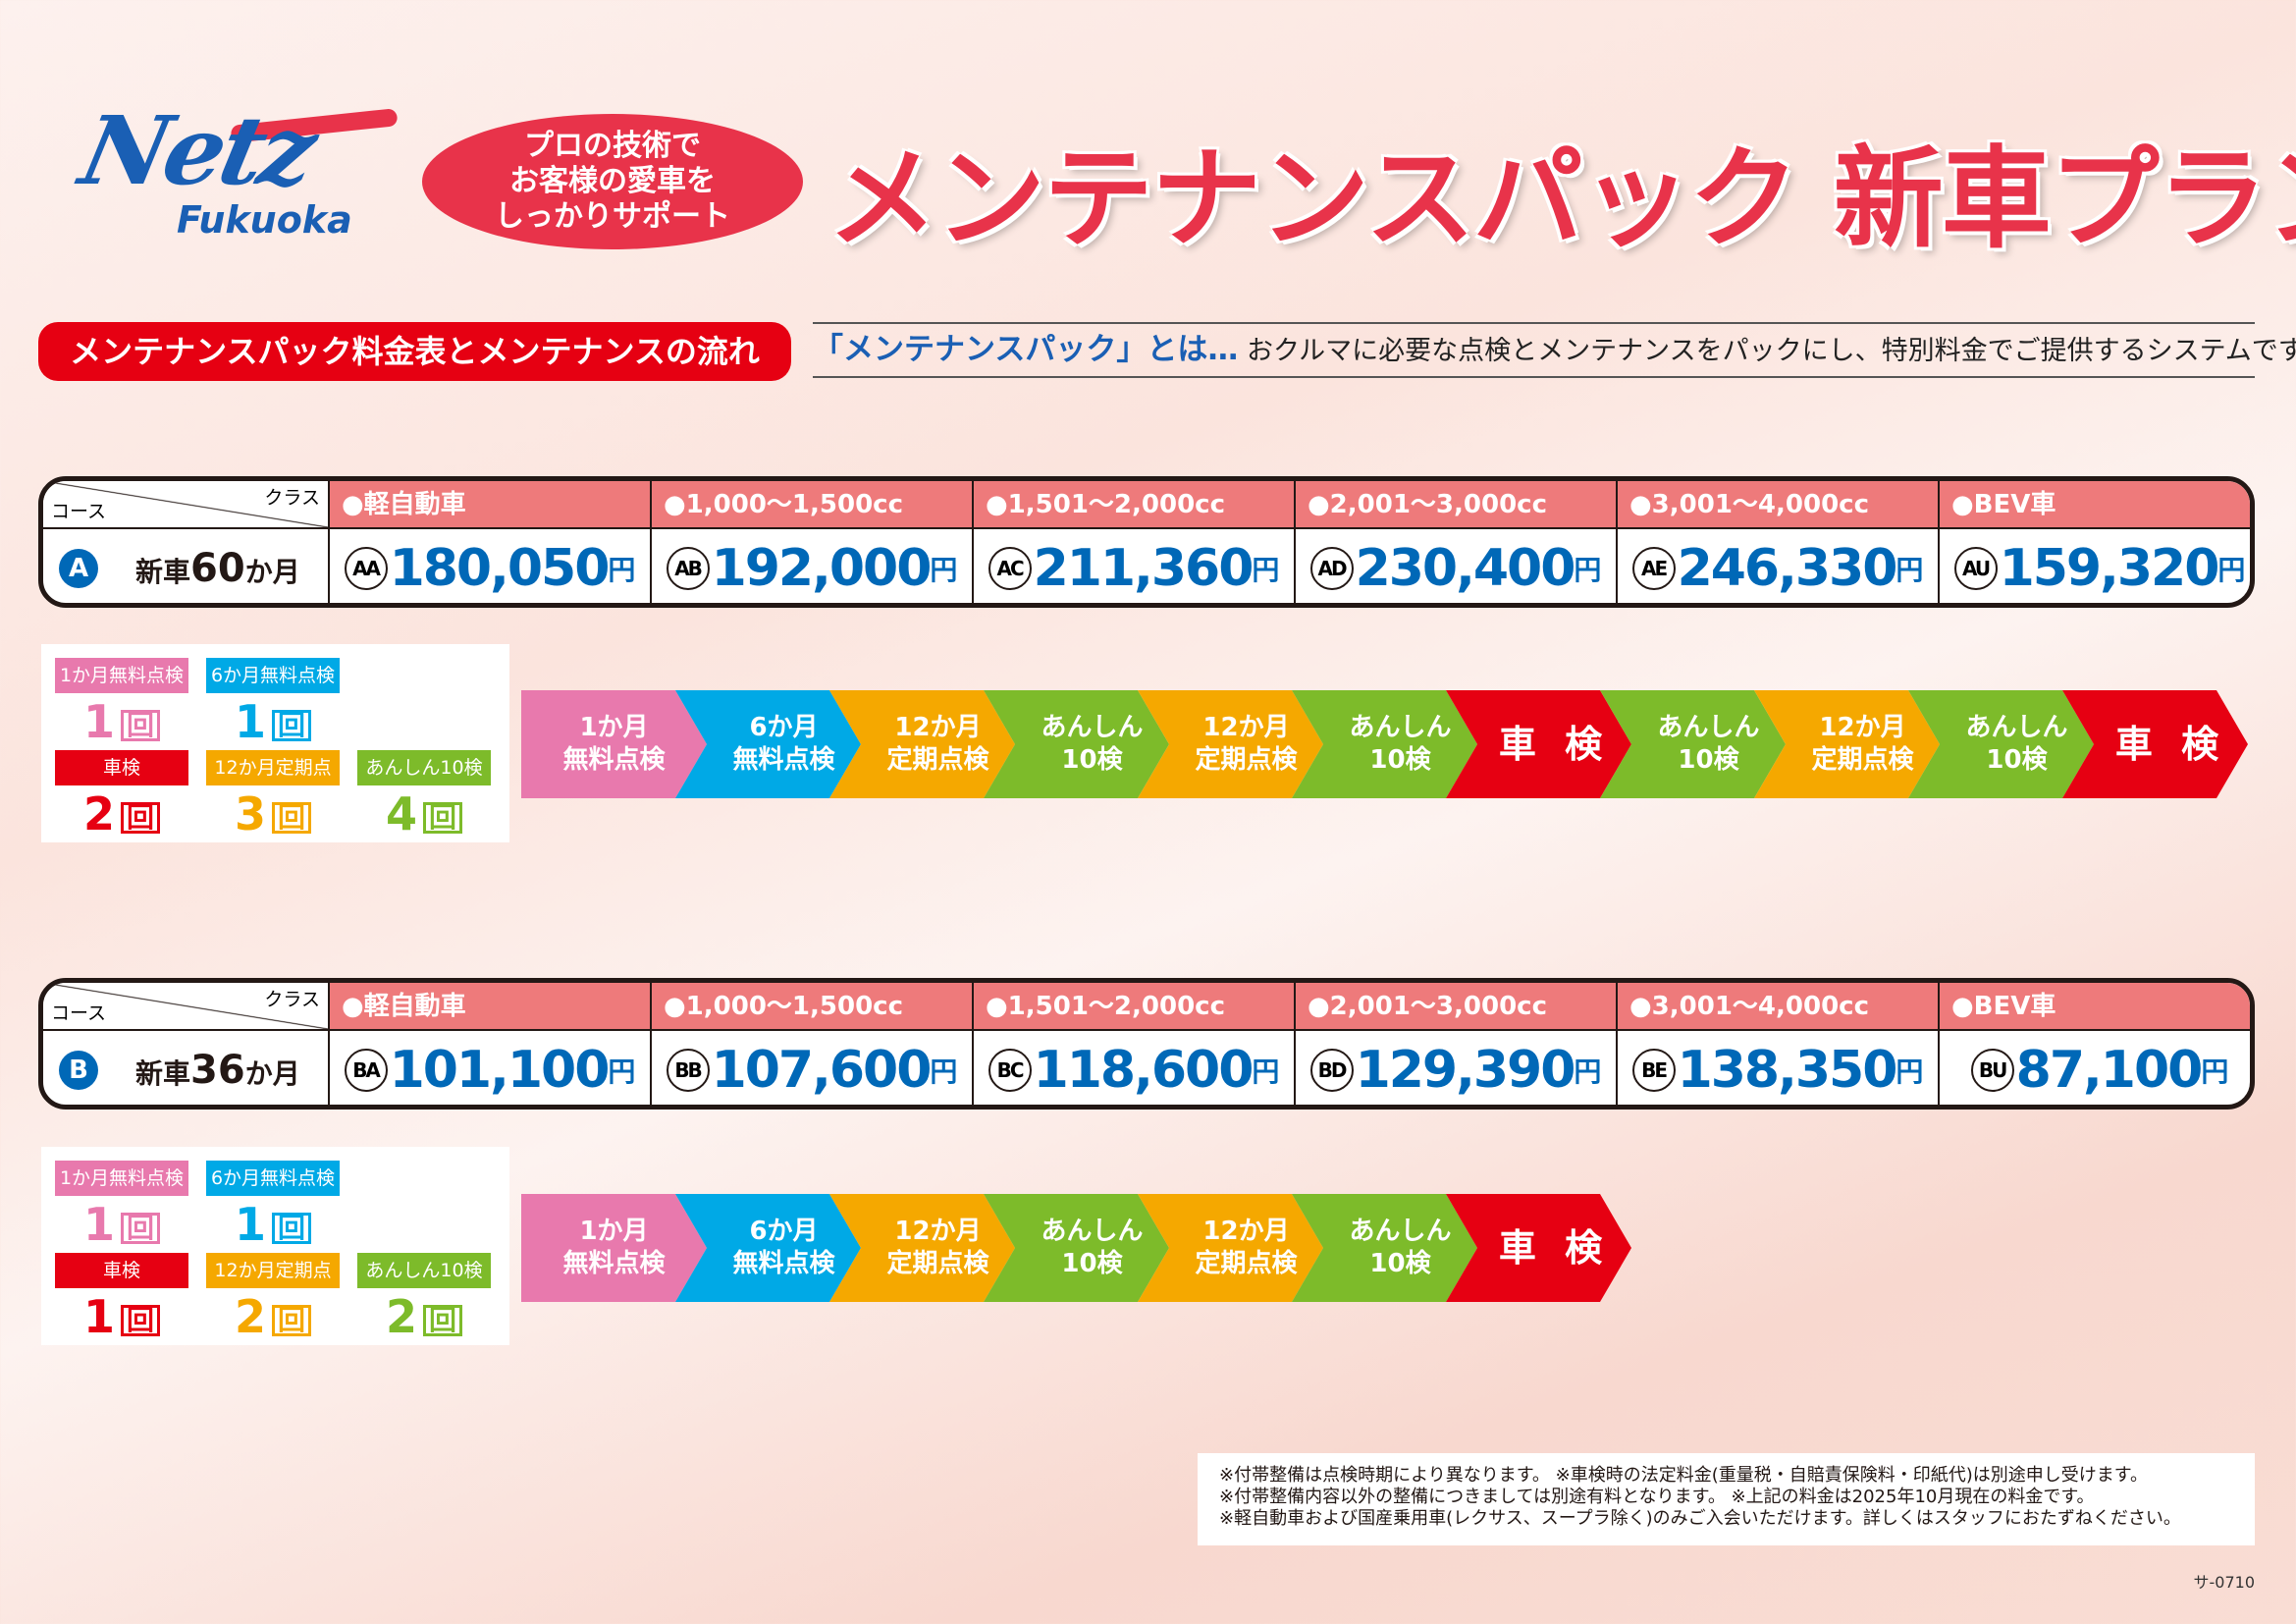 Image resolution: width=2296 pixels, height=1624 pixels. What do you see at coordinates (1787, 1070) in the screenshot?
I see `price-value: 138,350` at bounding box center [1787, 1070].